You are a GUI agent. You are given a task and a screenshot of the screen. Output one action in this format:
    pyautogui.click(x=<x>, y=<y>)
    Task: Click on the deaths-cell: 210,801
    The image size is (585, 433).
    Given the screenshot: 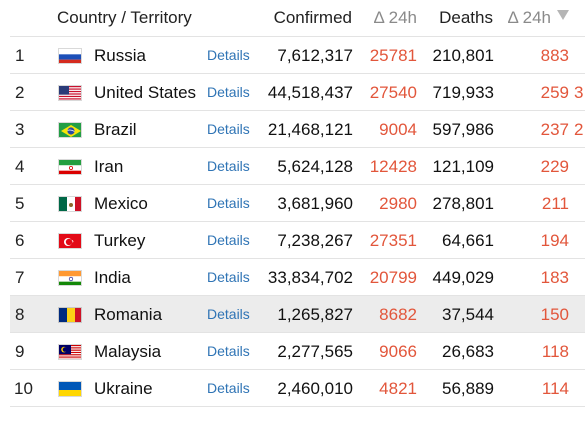 What is the action you would take?
    pyautogui.click(x=463, y=55)
    